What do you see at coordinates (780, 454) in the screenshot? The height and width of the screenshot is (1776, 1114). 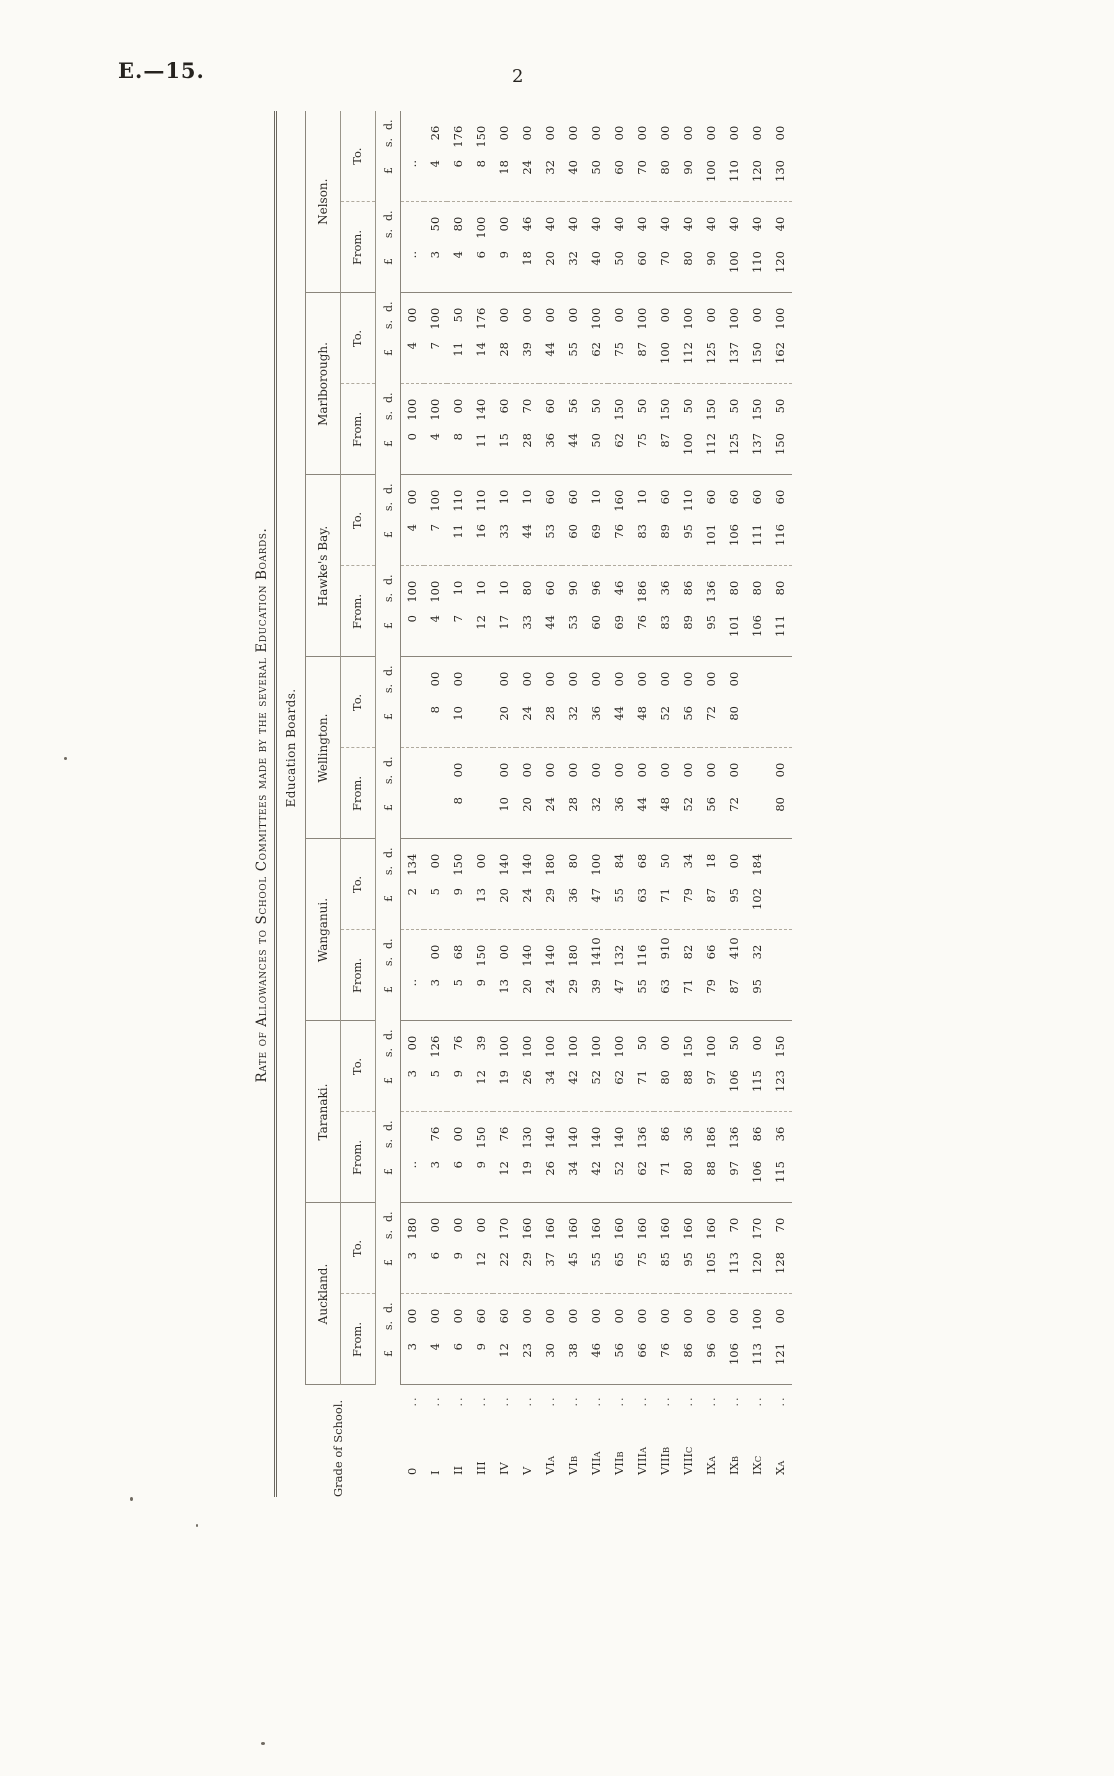 I see `from-pound-value: 150` at bounding box center [780, 454].